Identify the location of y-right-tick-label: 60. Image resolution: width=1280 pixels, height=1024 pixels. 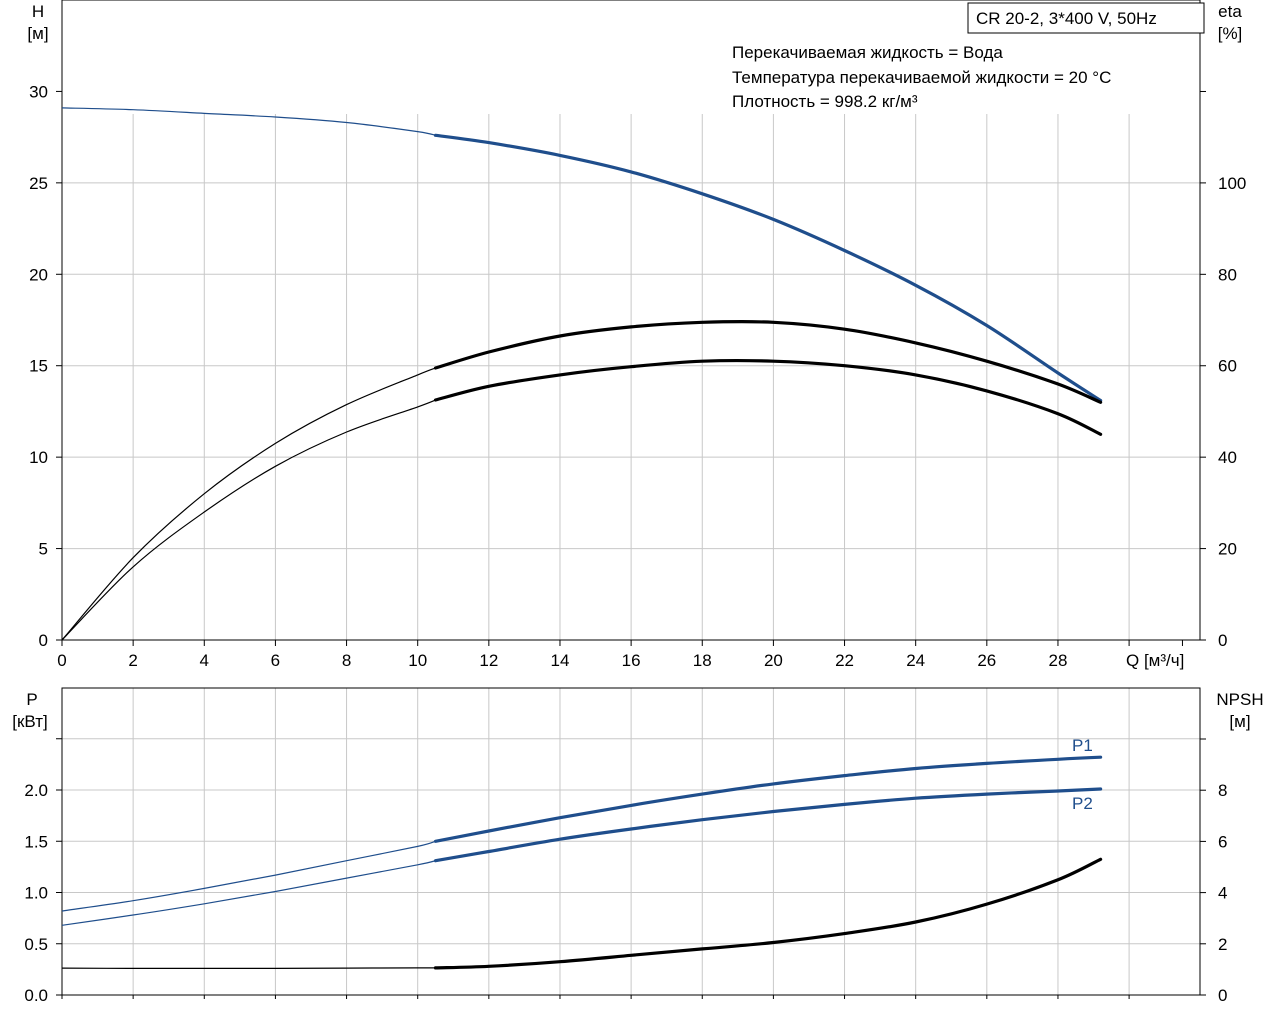
(1227, 366).